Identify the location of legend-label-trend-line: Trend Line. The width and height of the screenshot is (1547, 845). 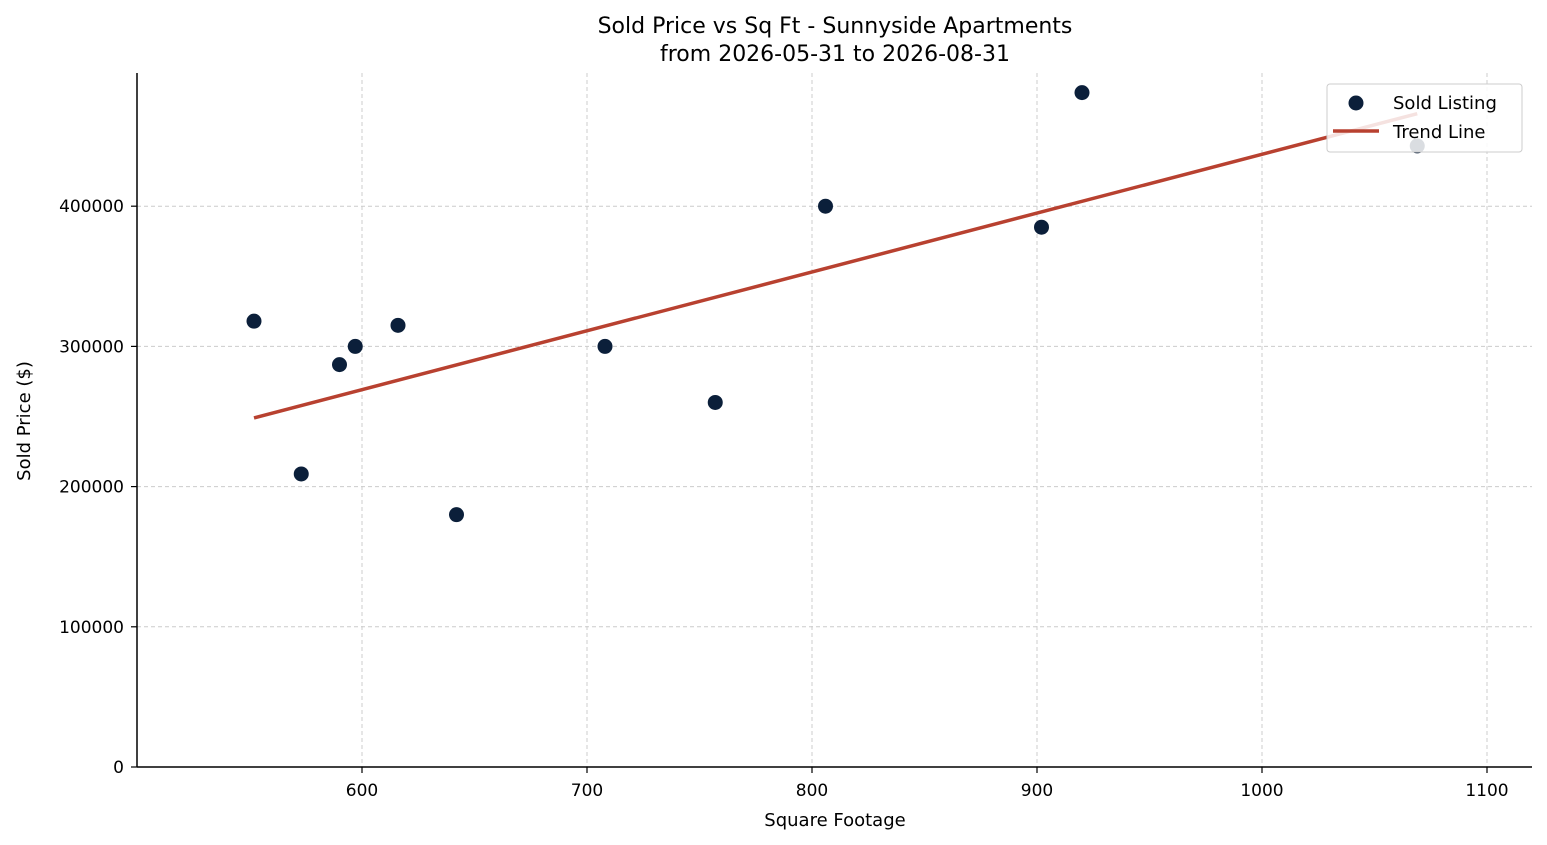
(1439, 132).